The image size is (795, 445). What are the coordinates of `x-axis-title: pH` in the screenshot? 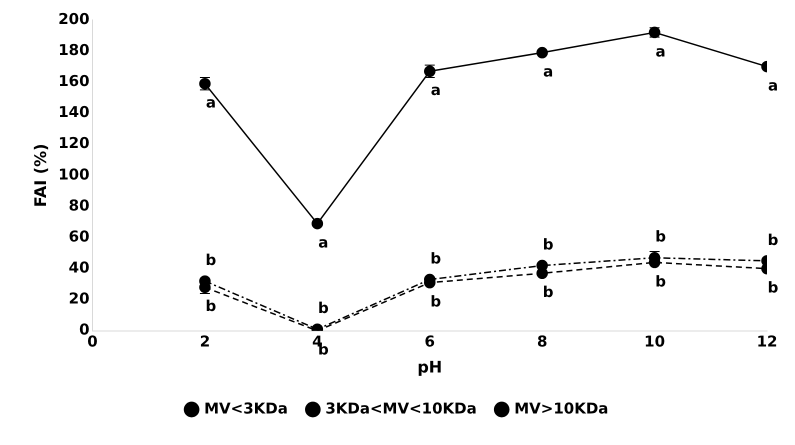 It's located at (429, 367).